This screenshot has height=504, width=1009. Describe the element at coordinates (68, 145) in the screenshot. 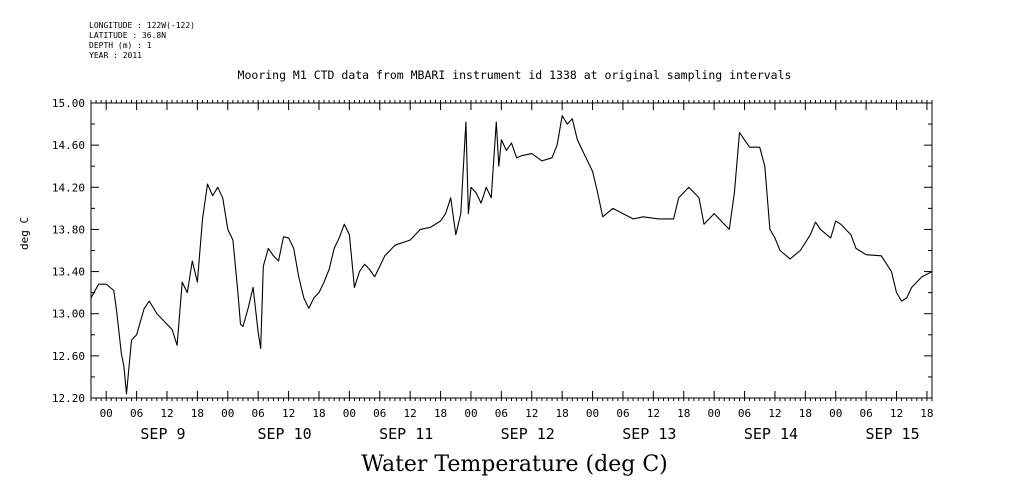

I see `y-tick-label: 14.60` at that location.